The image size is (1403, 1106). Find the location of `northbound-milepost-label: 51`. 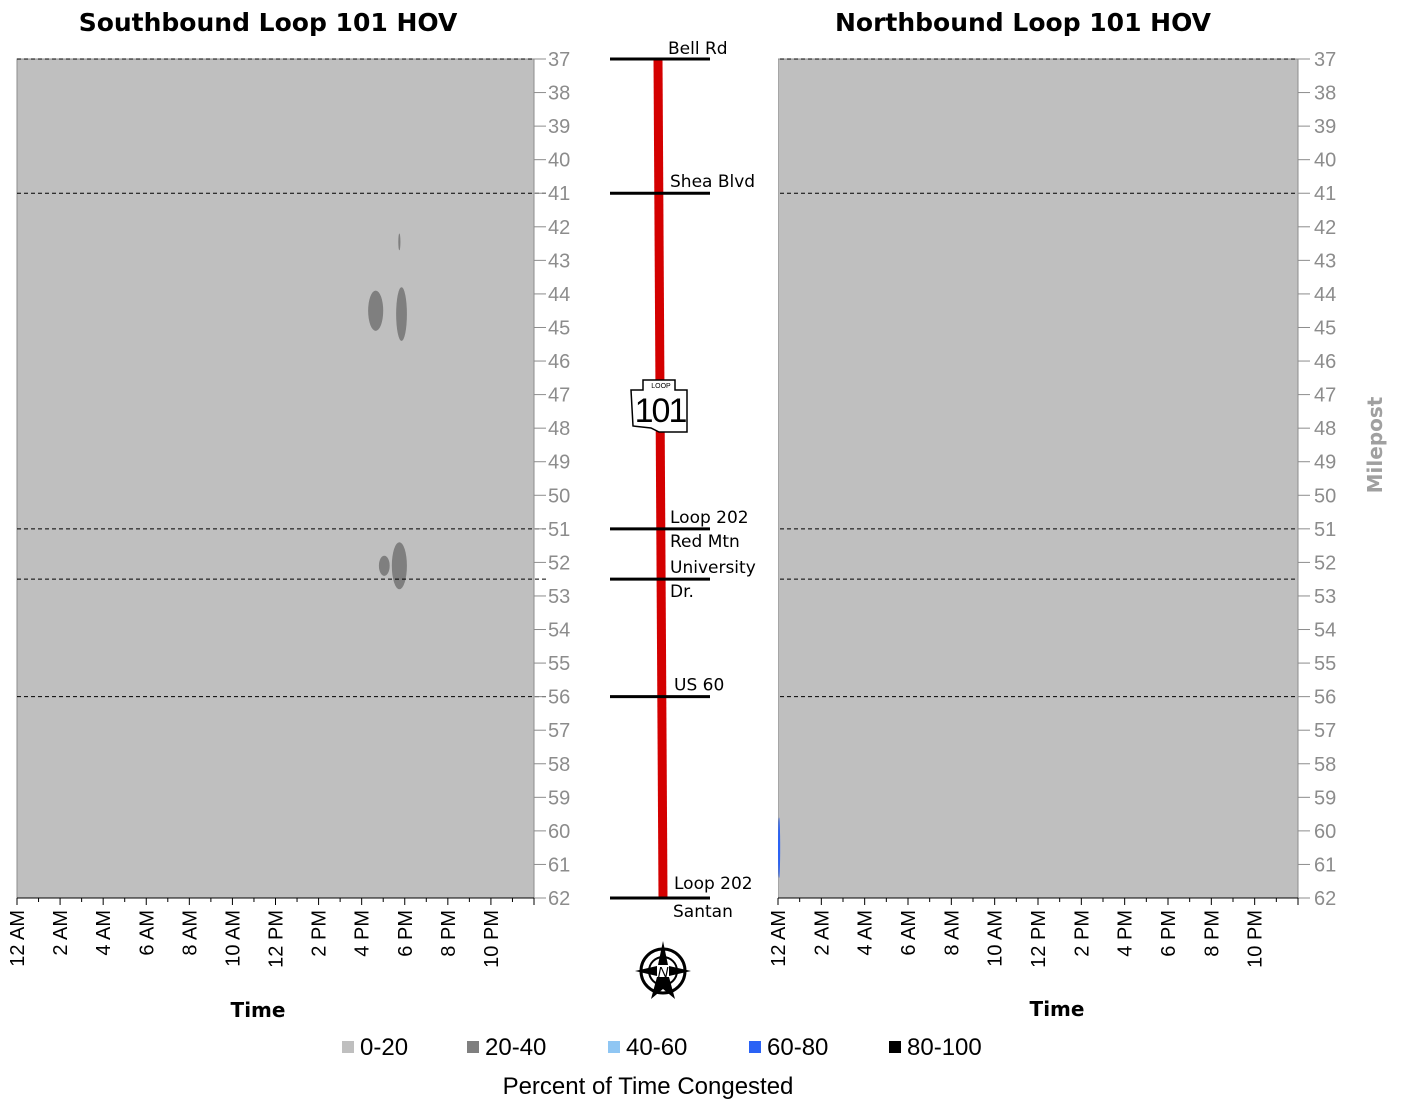

northbound-milepost-label: 51 is located at coordinates (1325, 530).